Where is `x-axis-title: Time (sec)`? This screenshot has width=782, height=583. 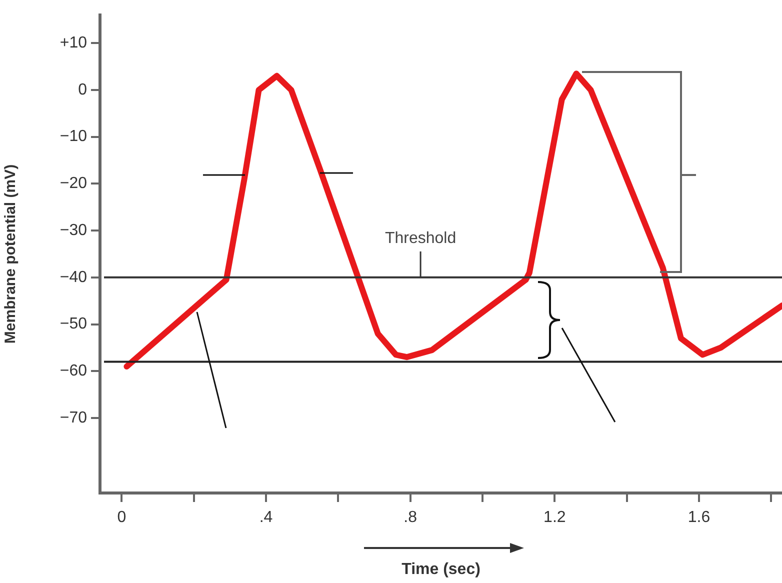
x-axis-title: Time (sec) is located at coordinates (441, 569).